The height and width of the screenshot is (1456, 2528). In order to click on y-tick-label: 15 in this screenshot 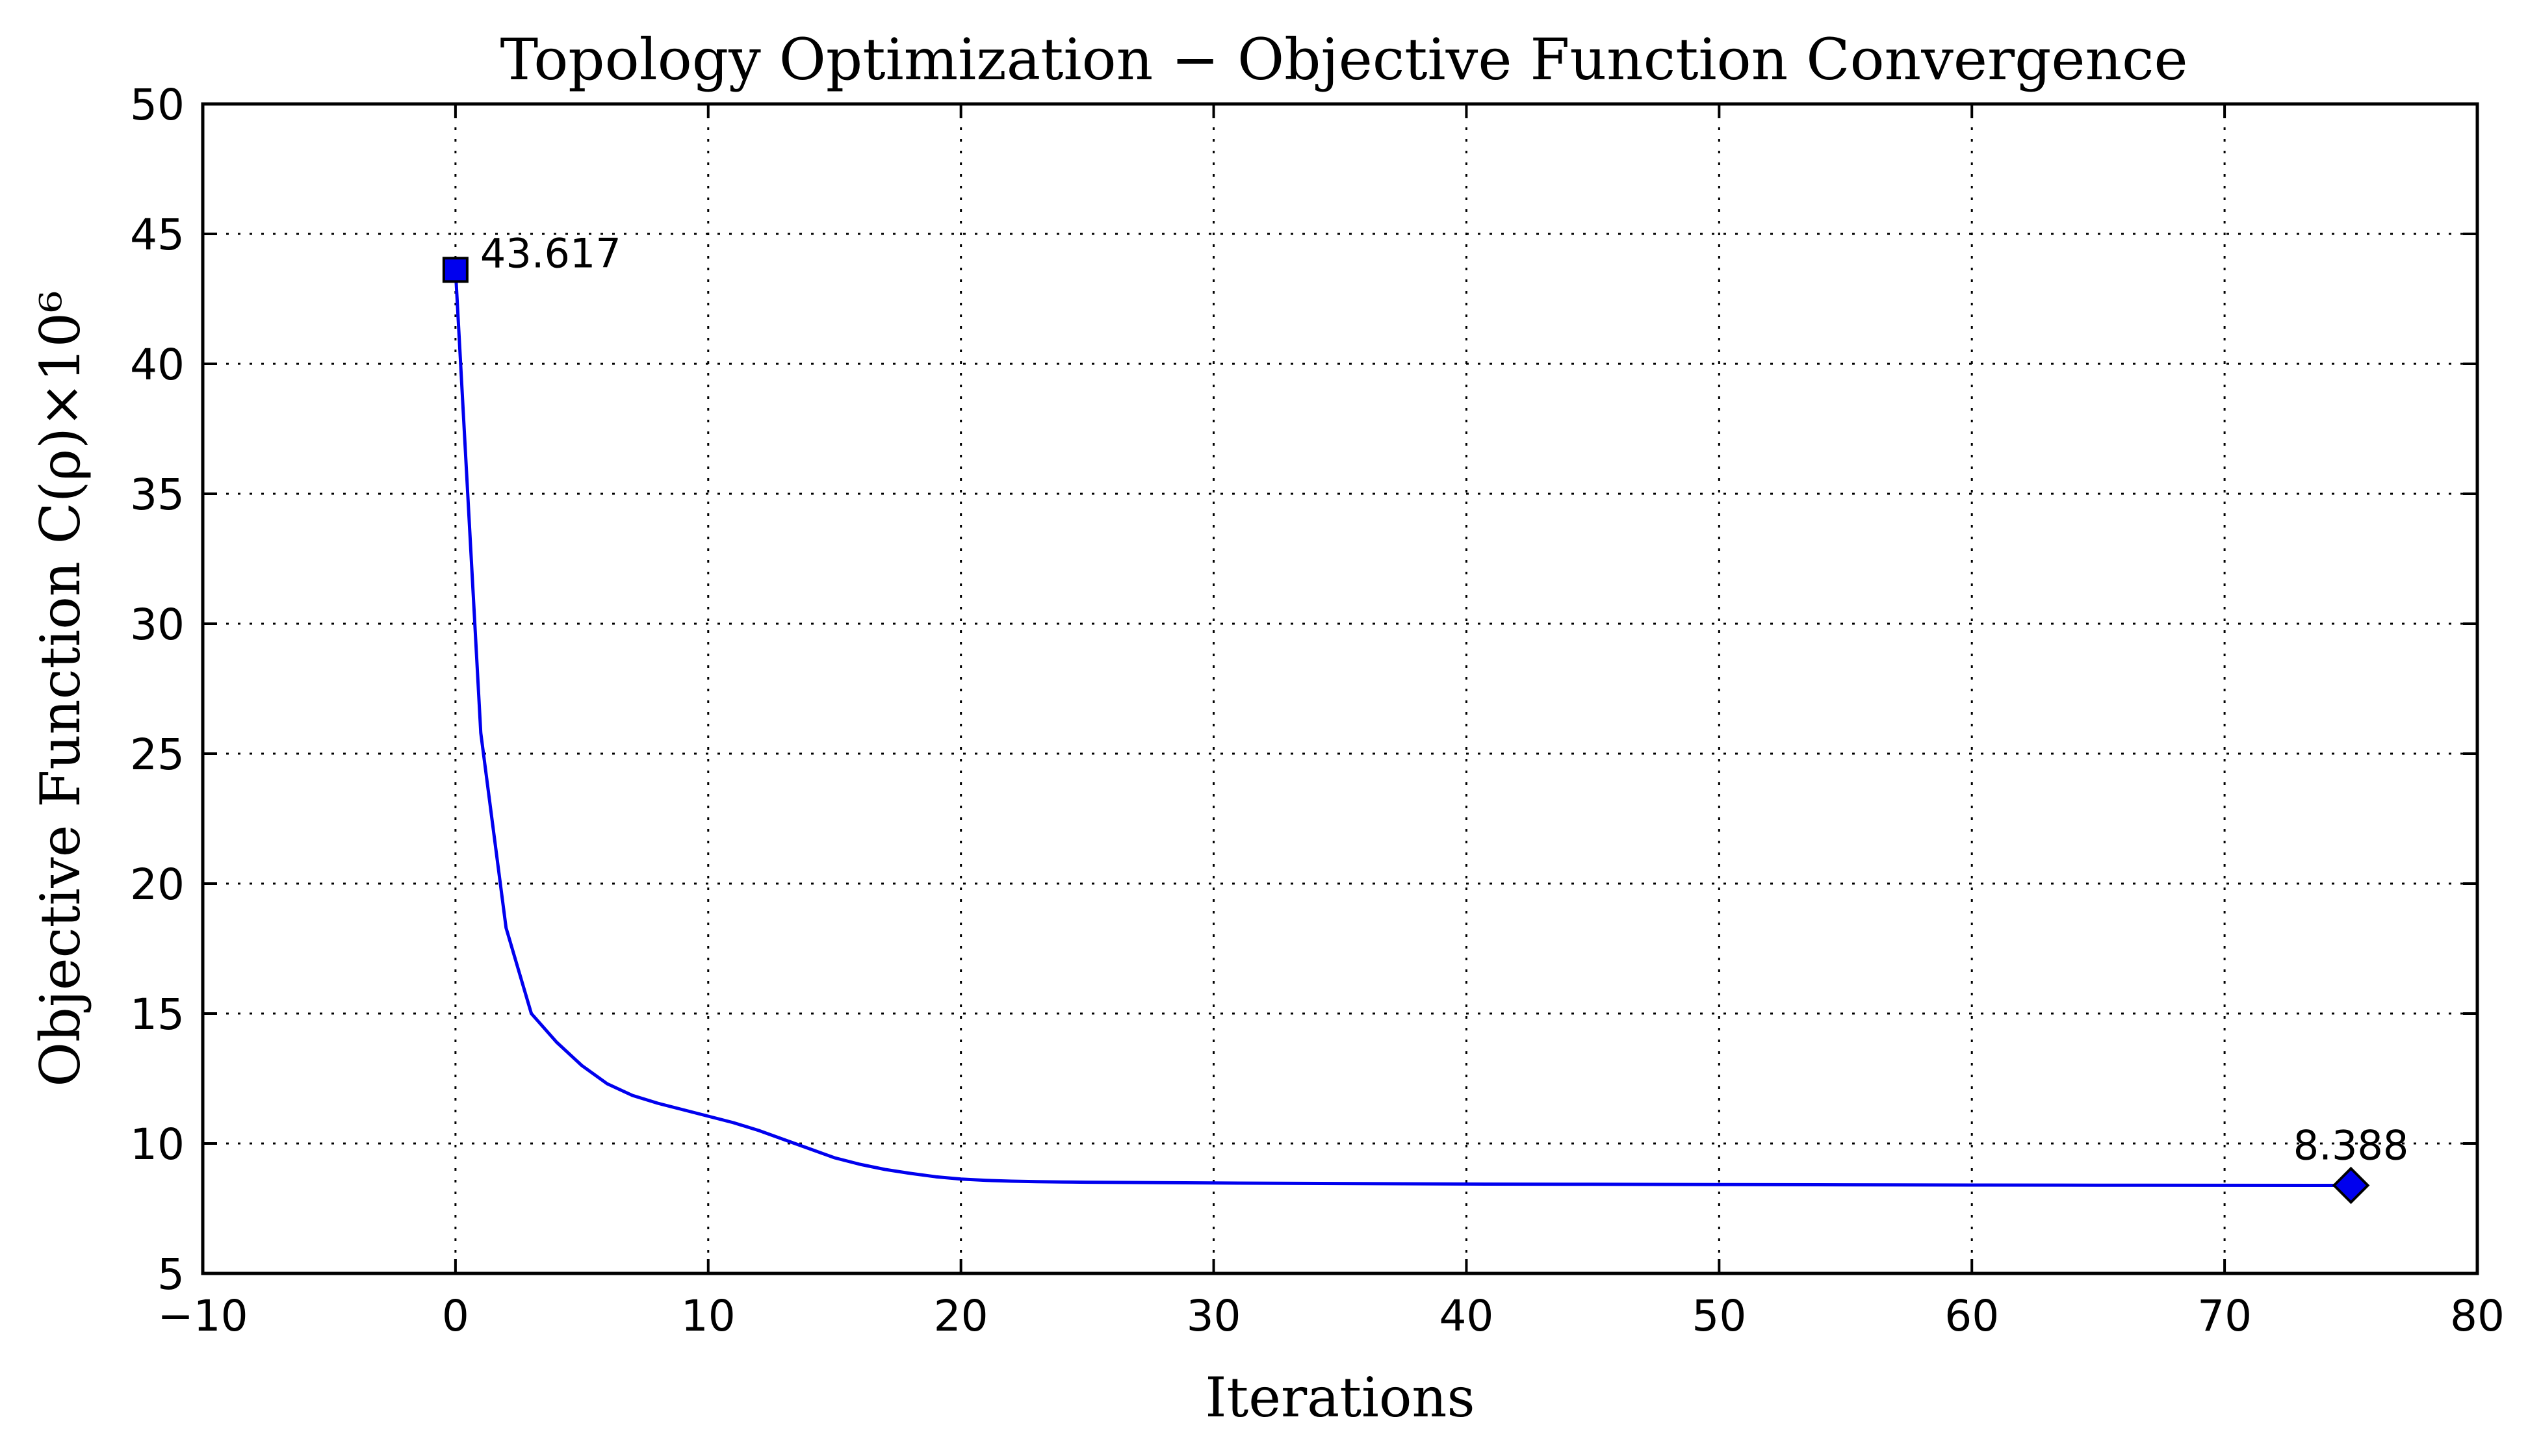, I will do `click(157, 1015)`.